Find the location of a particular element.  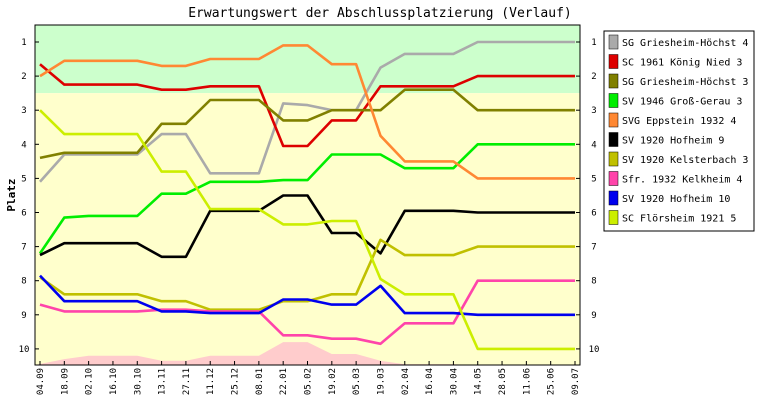

area-layer is located at coordinates (307, 353).